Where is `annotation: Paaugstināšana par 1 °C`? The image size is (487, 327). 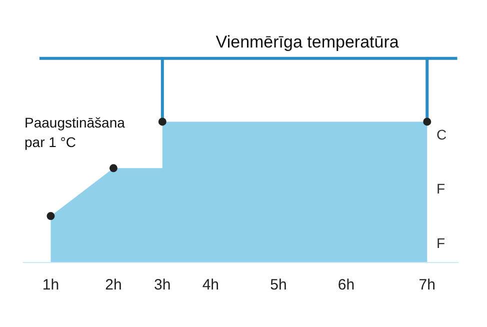 annotation: Paaugstināšana par 1 °C is located at coordinates (75, 132).